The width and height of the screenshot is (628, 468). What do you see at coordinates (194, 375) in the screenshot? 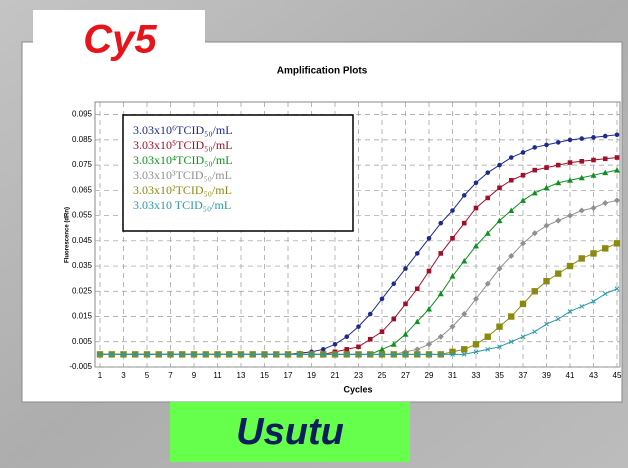
I see `x-tick-label: 9` at bounding box center [194, 375].